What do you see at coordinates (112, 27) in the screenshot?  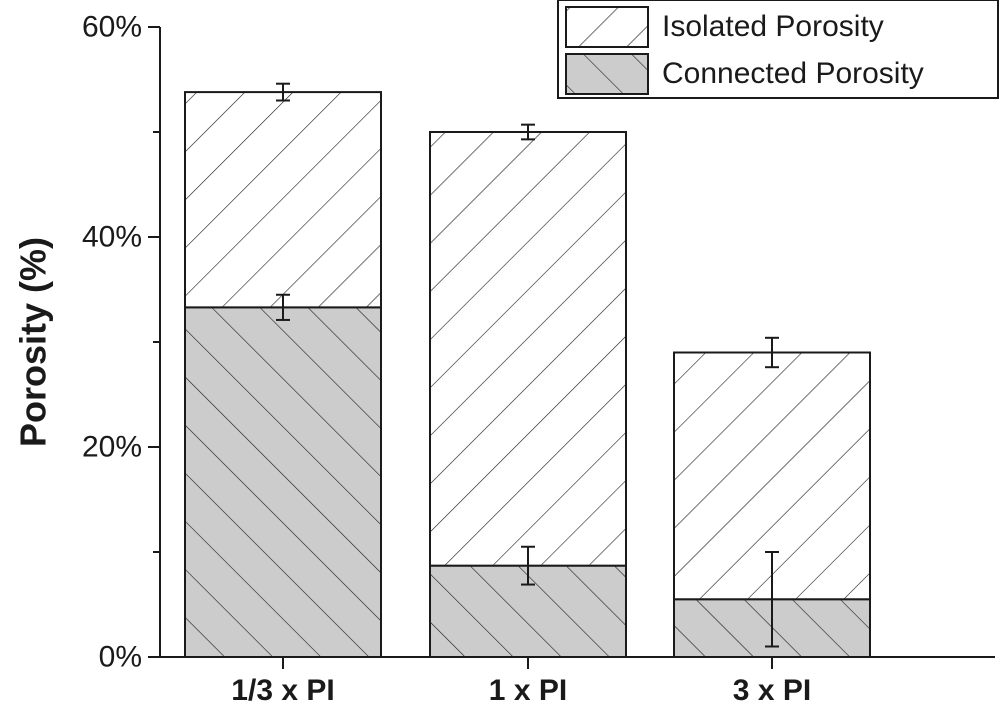 I see `y-tick-label-3: 60%` at bounding box center [112, 27].